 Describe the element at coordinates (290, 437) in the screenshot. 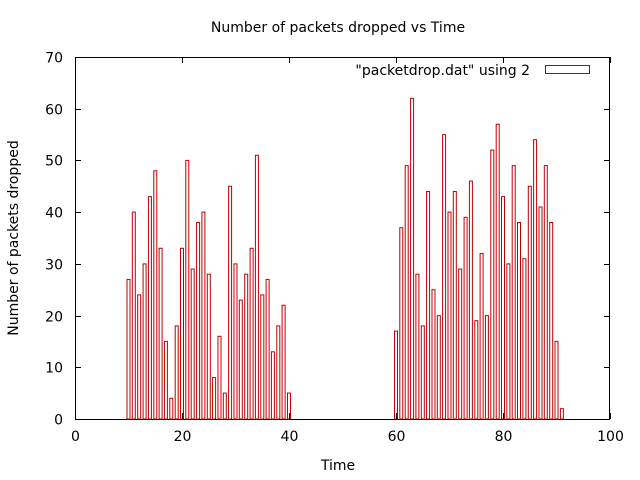

I see `x-tick-label: 40` at that location.